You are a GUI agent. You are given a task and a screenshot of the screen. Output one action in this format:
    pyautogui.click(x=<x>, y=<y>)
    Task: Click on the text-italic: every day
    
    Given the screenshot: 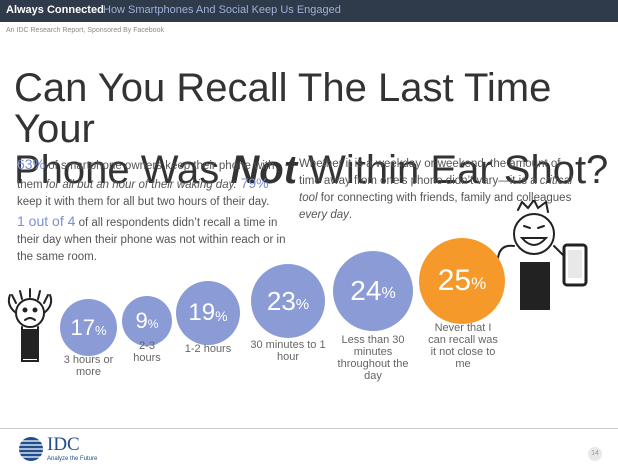 What is the action you would take?
    pyautogui.click(x=324, y=215)
    